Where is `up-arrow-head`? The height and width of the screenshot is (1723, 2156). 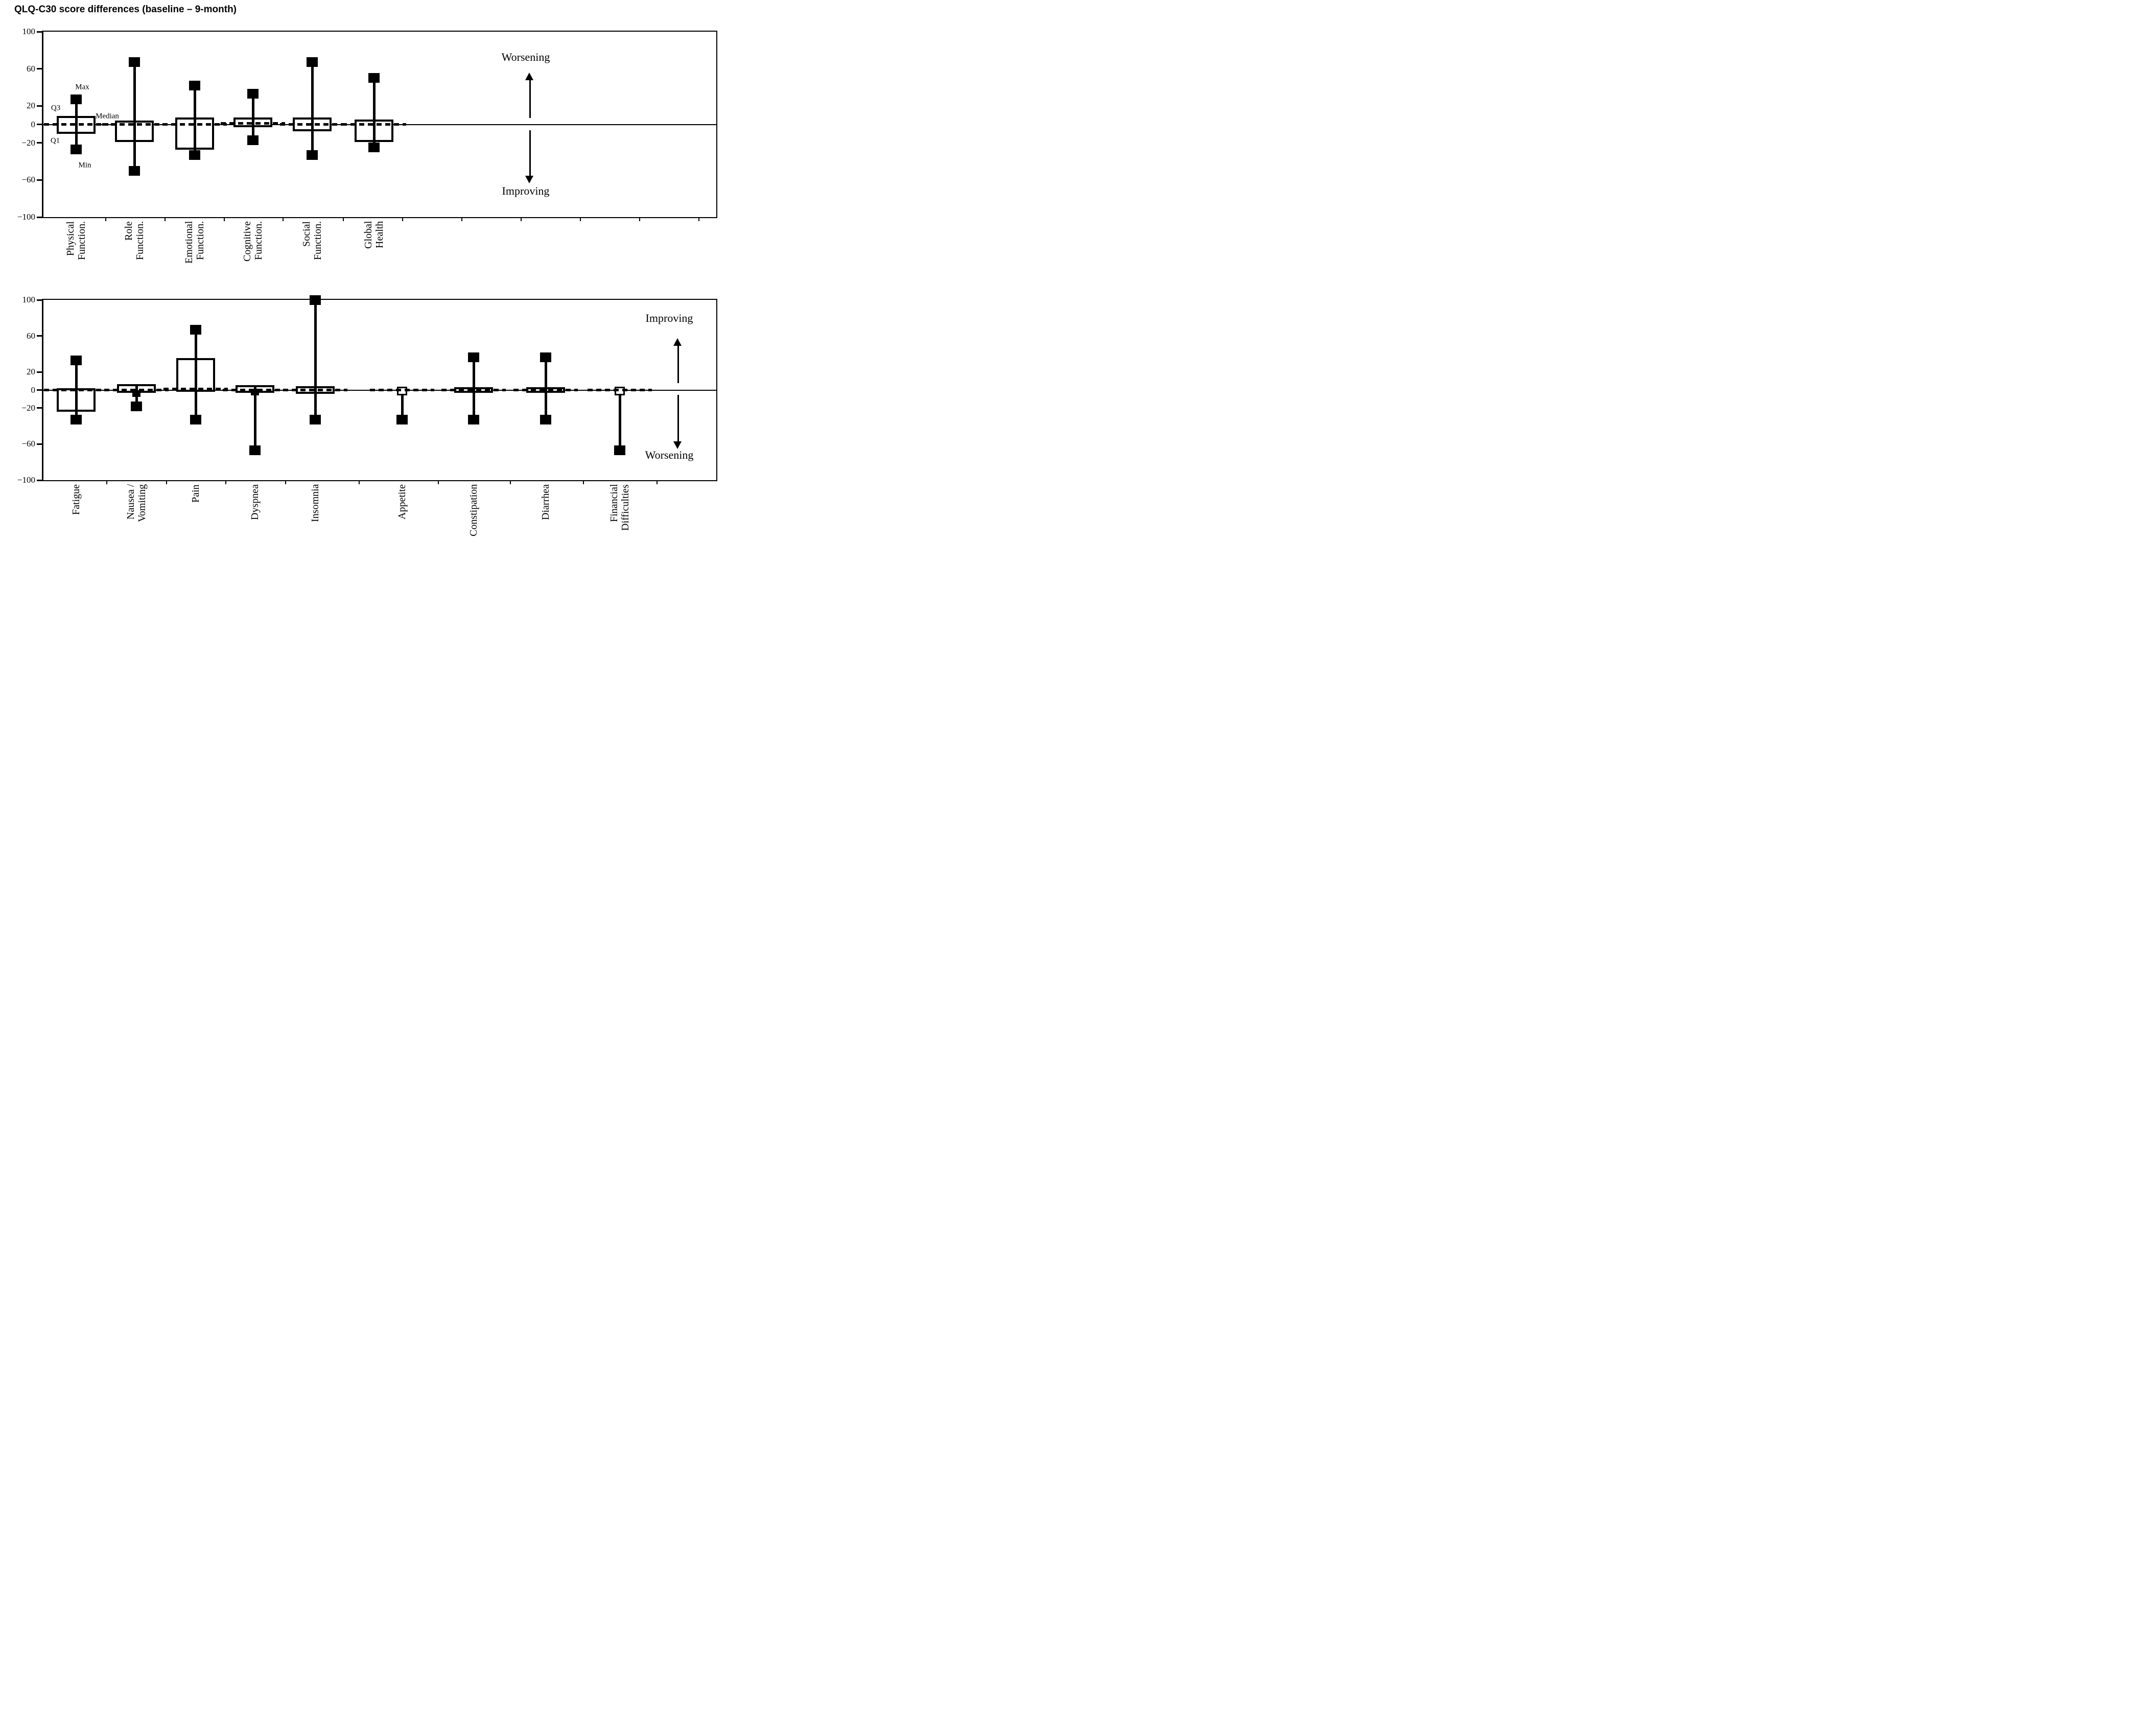 up-arrow-head is located at coordinates (677, 342).